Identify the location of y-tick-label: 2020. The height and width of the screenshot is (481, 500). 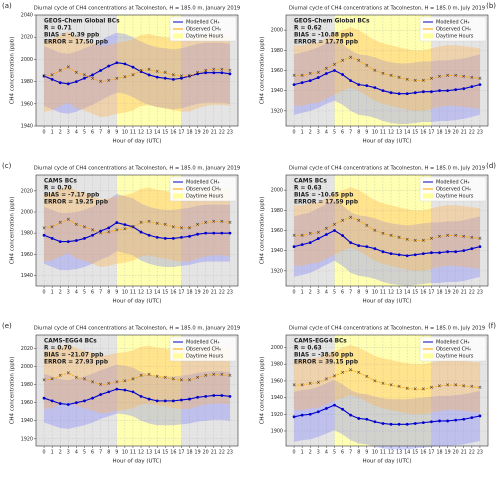
(27, 349).